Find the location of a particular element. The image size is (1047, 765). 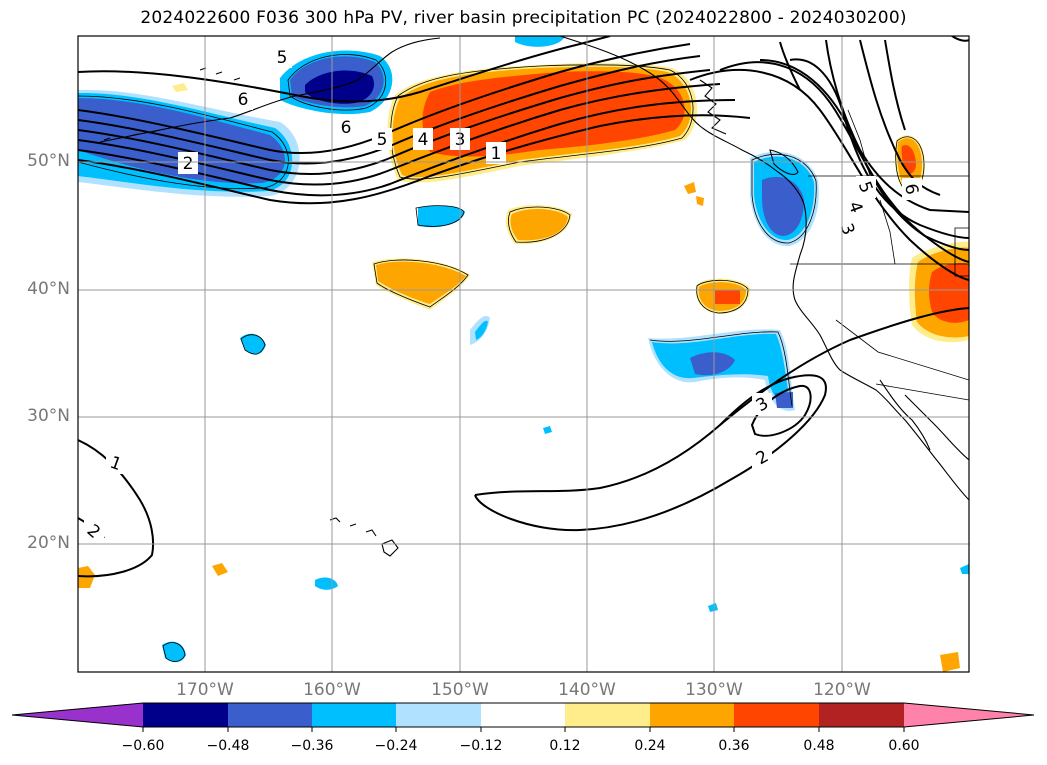

north-american-west-coast is located at coordinates (873, 336).